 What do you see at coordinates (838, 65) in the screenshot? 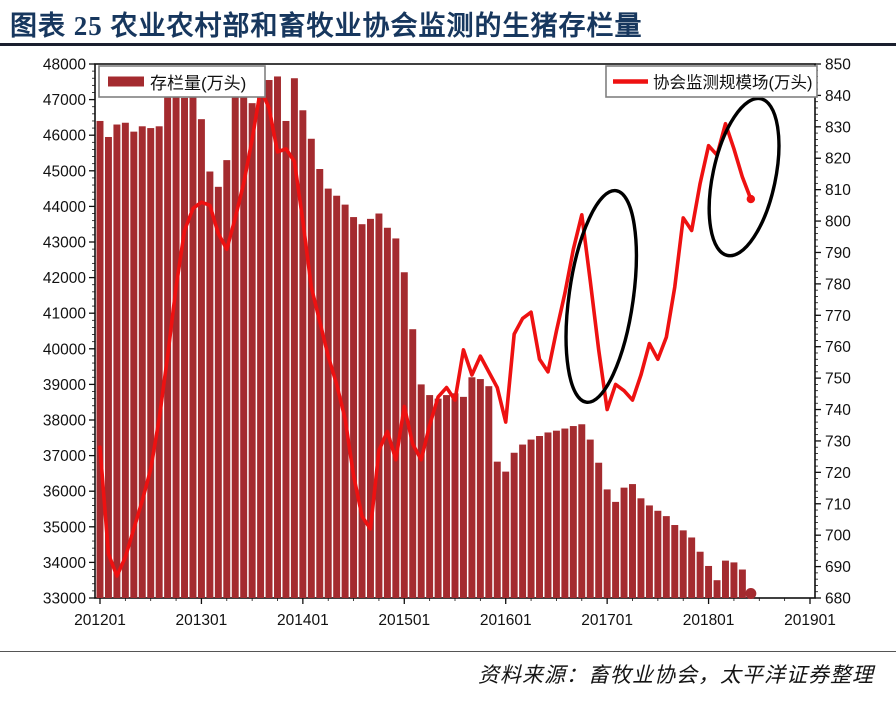
I see `y-right-tick-label: 850` at bounding box center [838, 65].